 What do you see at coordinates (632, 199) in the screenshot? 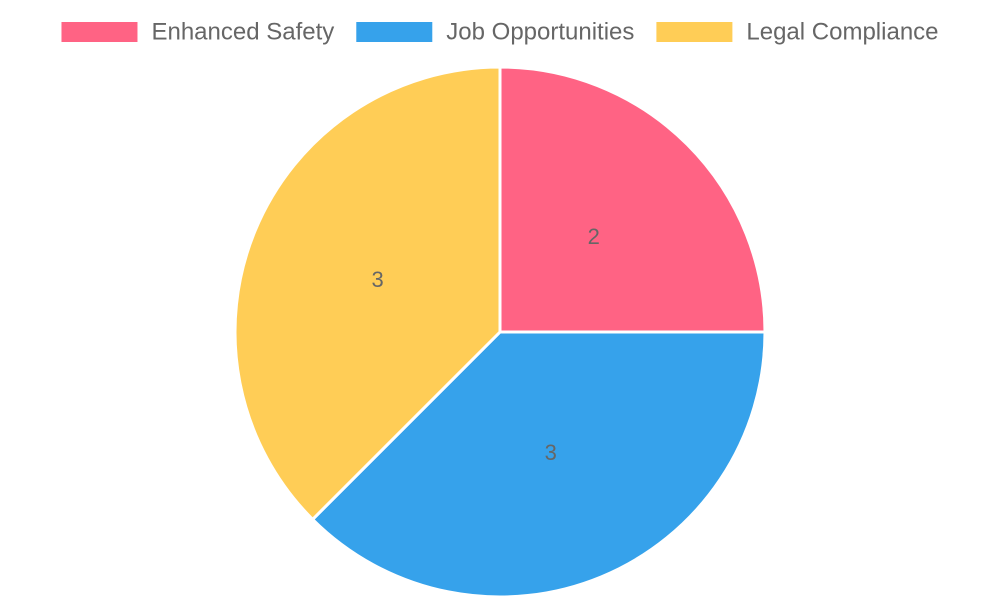
I see `pie-slice` at bounding box center [632, 199].